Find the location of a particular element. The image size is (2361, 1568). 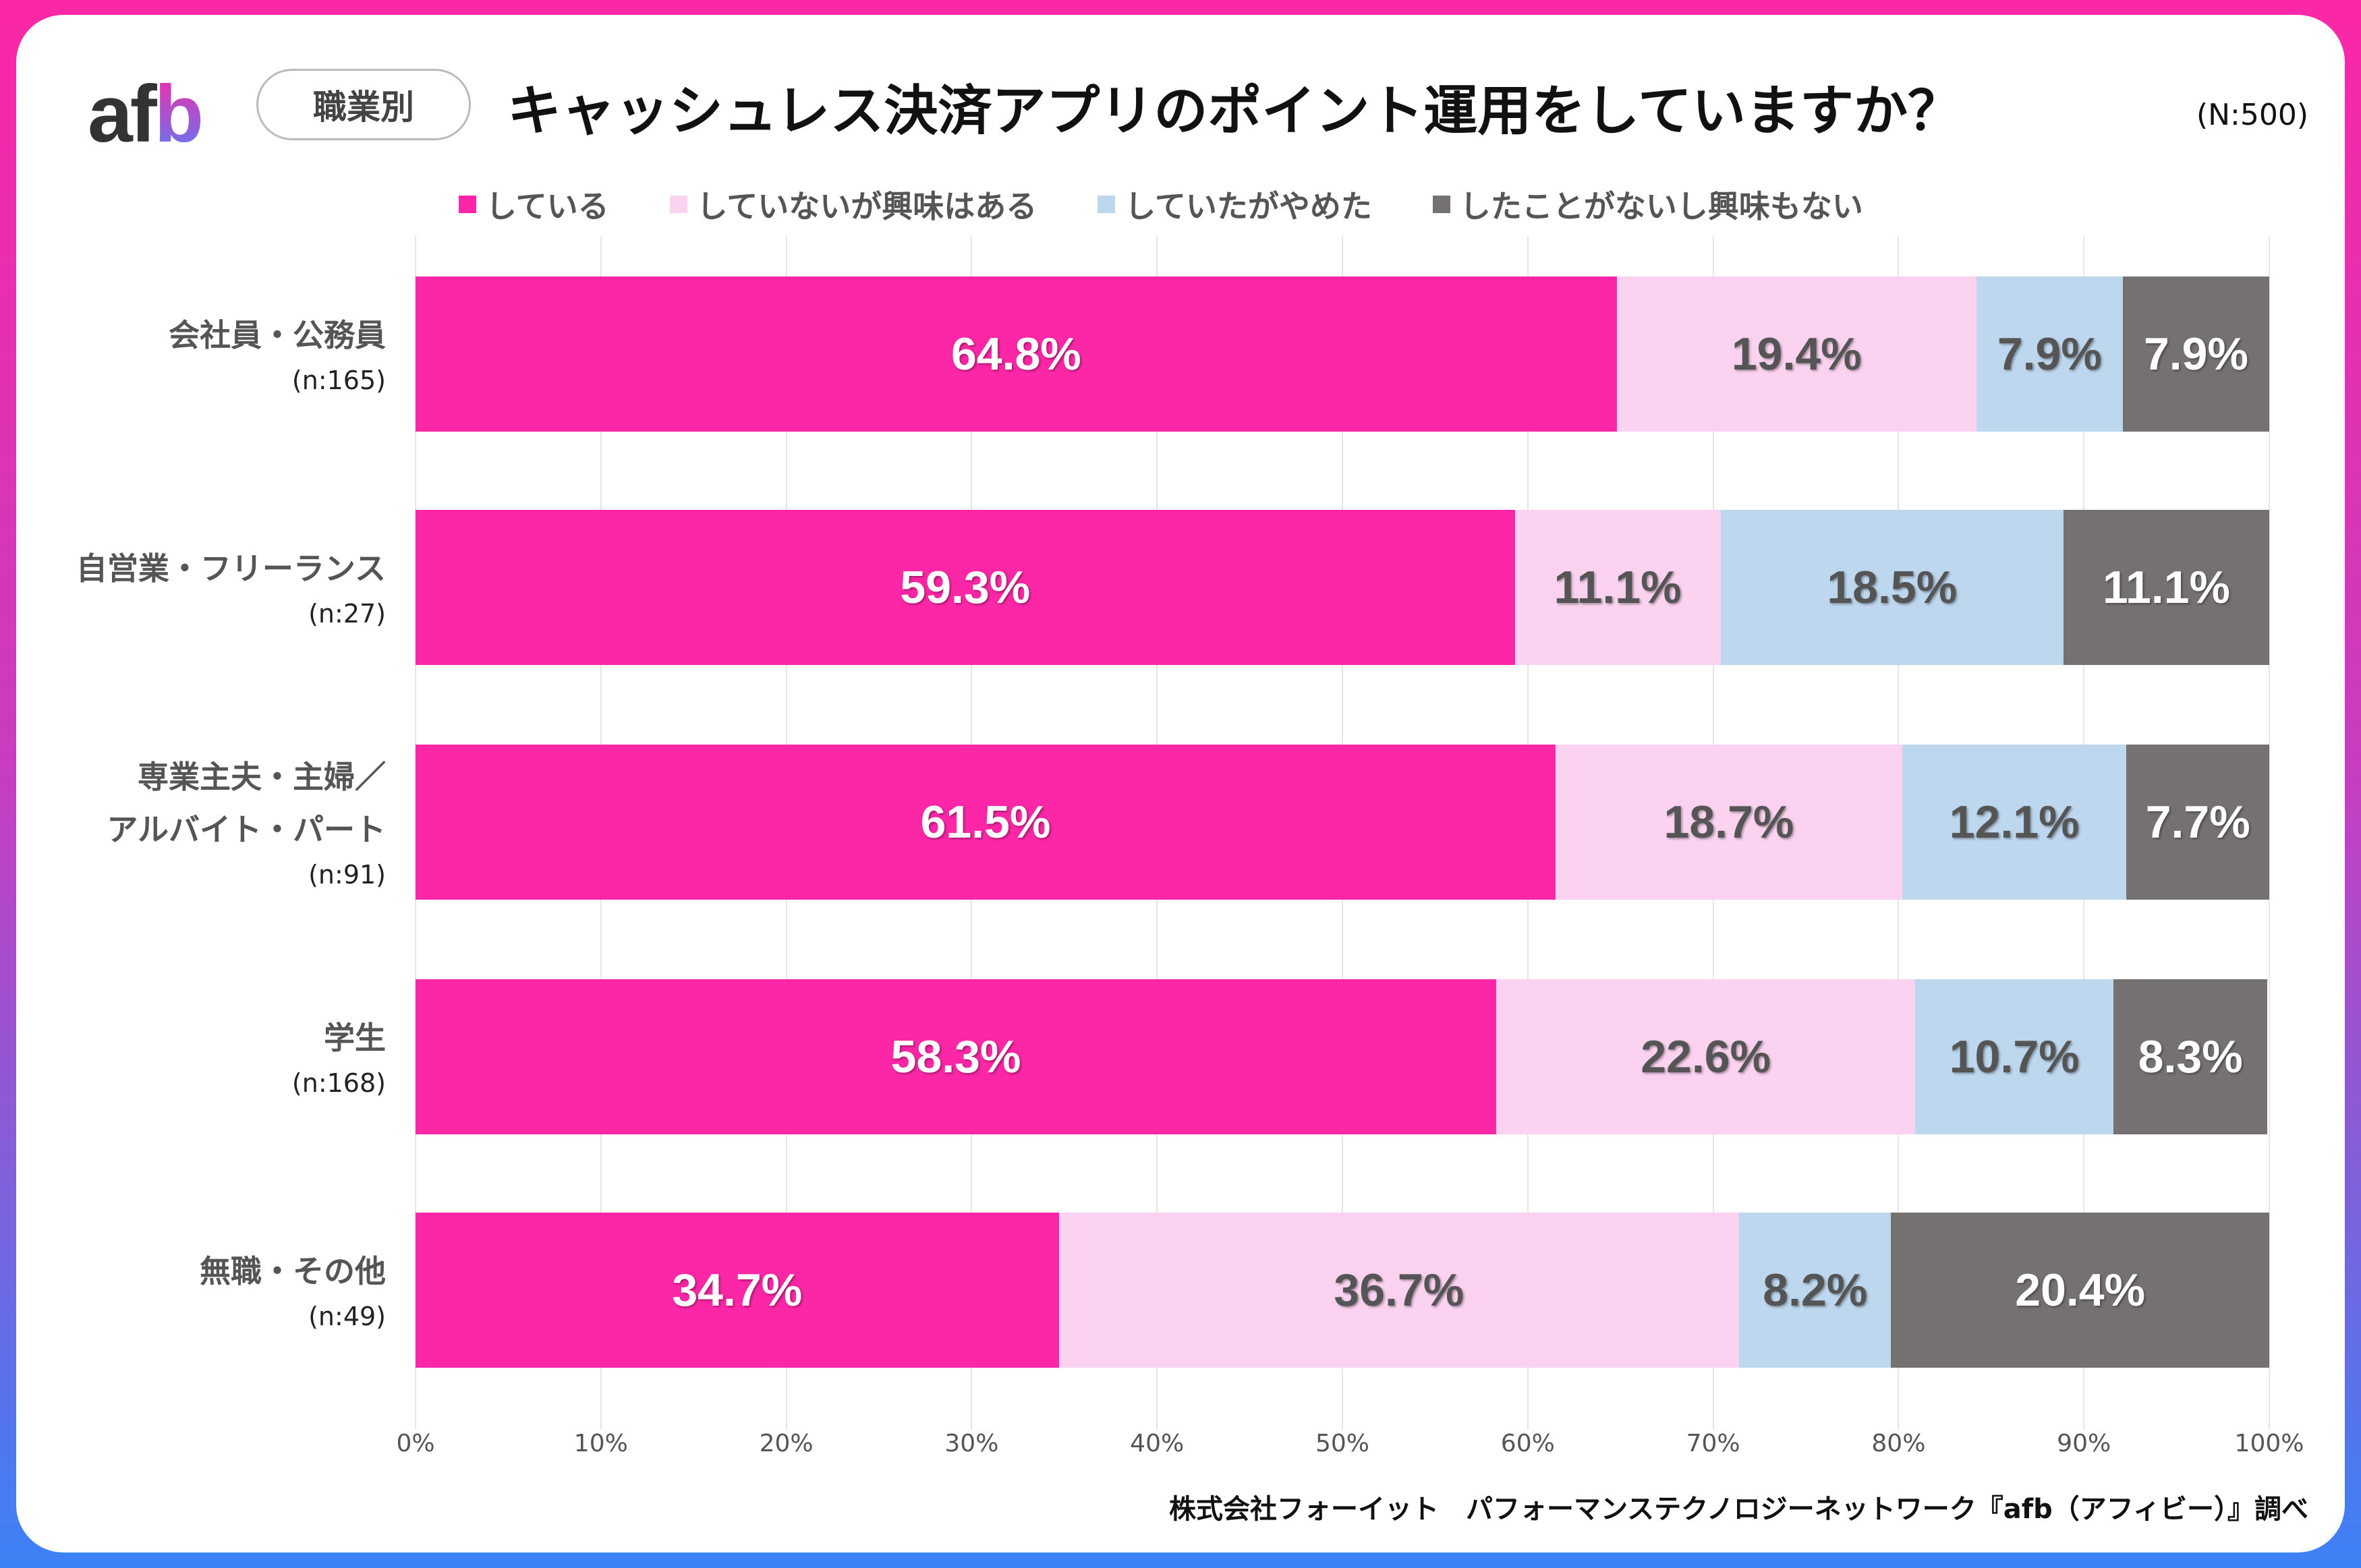

data-label: 18.7% is located at coordinates (1728, 822).